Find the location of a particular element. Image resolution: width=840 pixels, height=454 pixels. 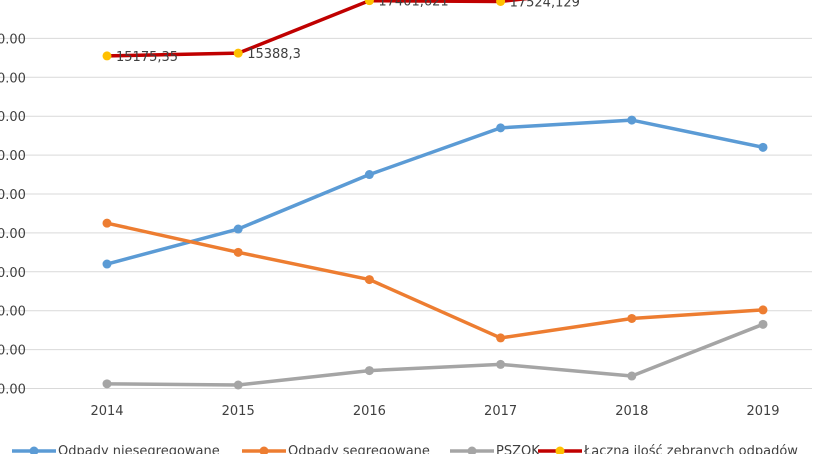

x-tick-label: 2016 is located at coordinates (369, 411).